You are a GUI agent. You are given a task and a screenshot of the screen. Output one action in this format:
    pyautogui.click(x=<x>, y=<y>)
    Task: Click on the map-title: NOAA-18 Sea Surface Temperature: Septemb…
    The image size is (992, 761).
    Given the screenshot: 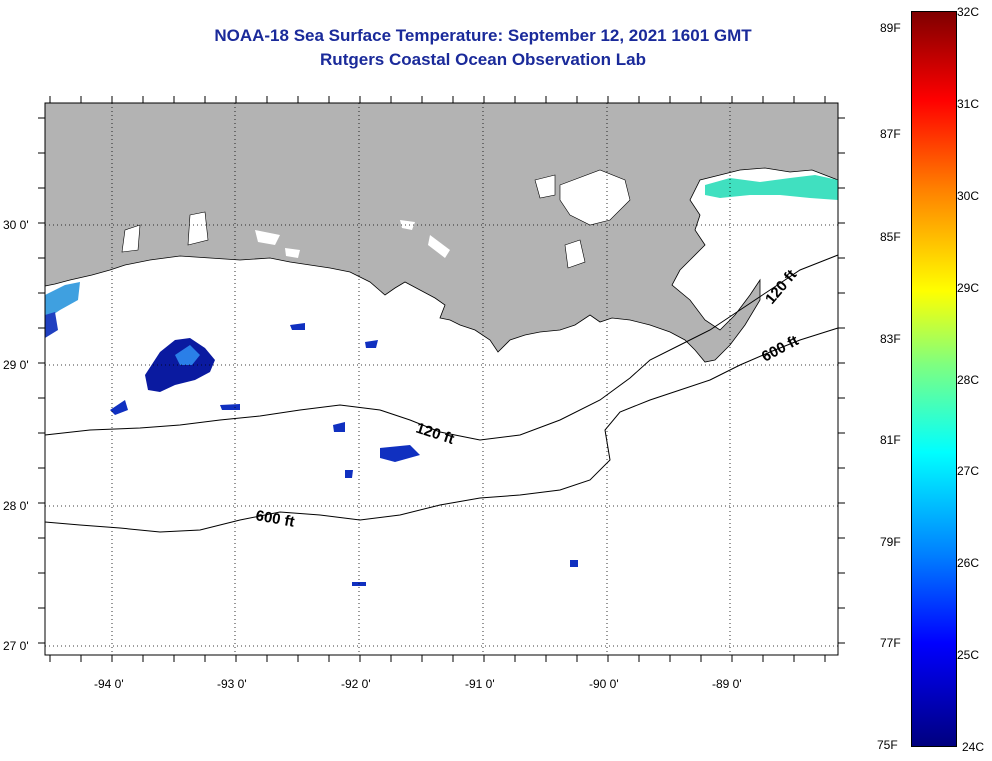 What is the action you would take?
    pyautogui.click(x=483, y=35)
    